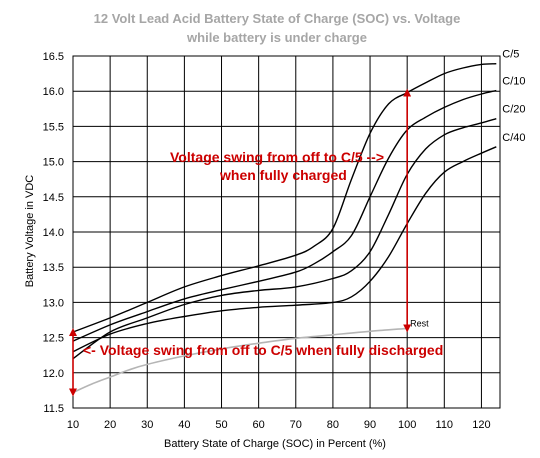  What do you see at coordinates (276, 37) in the screenshot?
I see `chart-subtitle: while battery is under charge` at bounding box center [276, 37].